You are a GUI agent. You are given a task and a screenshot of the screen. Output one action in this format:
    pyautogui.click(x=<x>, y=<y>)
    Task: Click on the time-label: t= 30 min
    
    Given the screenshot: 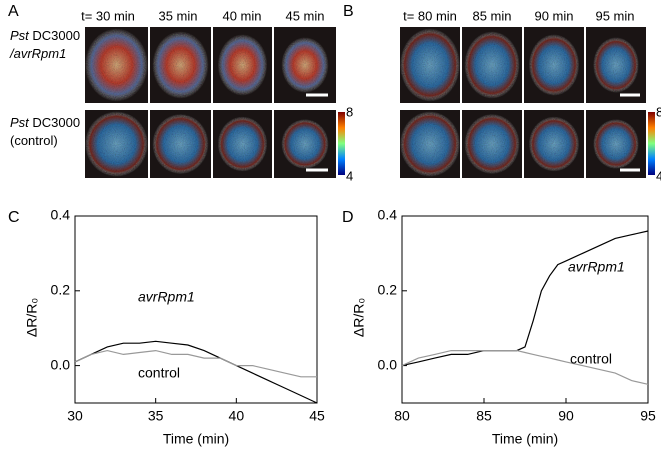 What is the action you would take?
    pyautogui.click(x=108, y=15)
    